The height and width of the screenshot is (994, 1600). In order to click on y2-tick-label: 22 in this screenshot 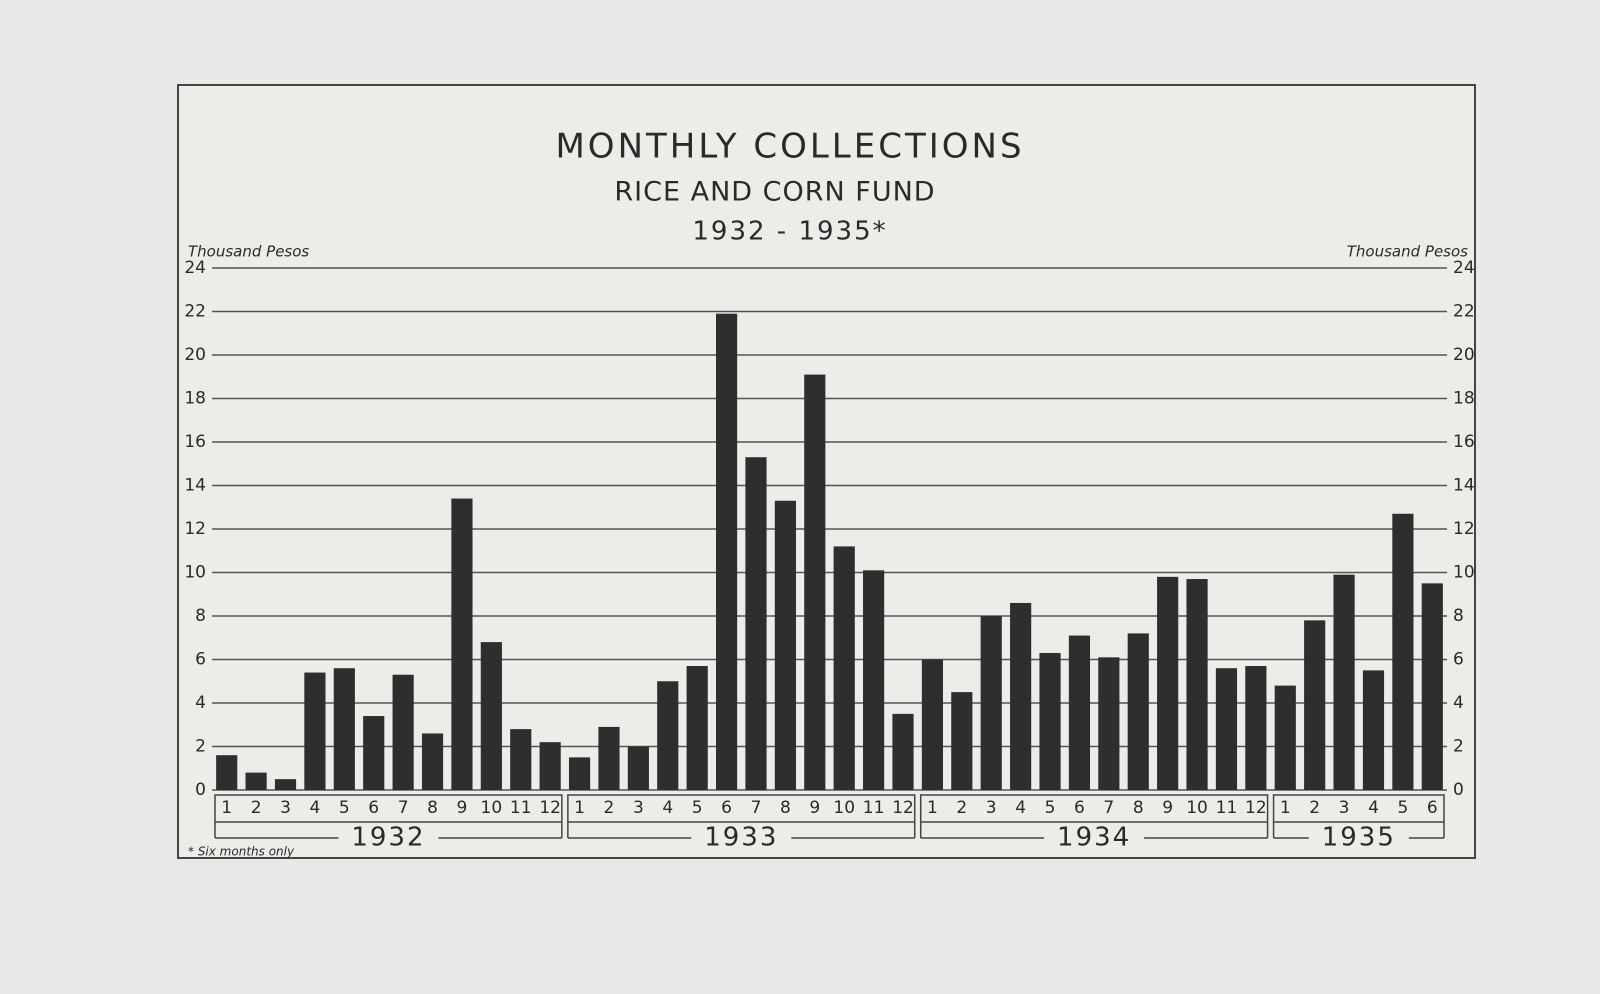, I will do `click(1464, 312)`.